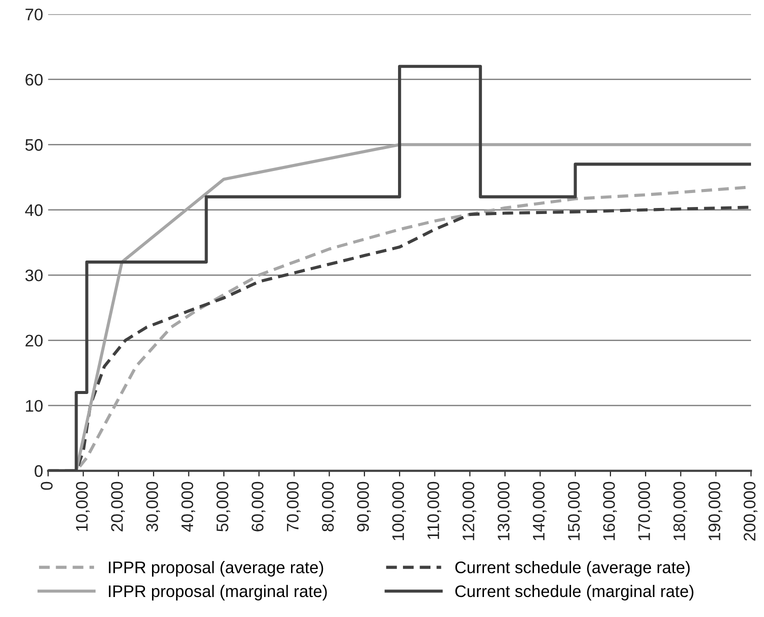  I want to click on x-tick-label: 160,000, so click(610, 511).